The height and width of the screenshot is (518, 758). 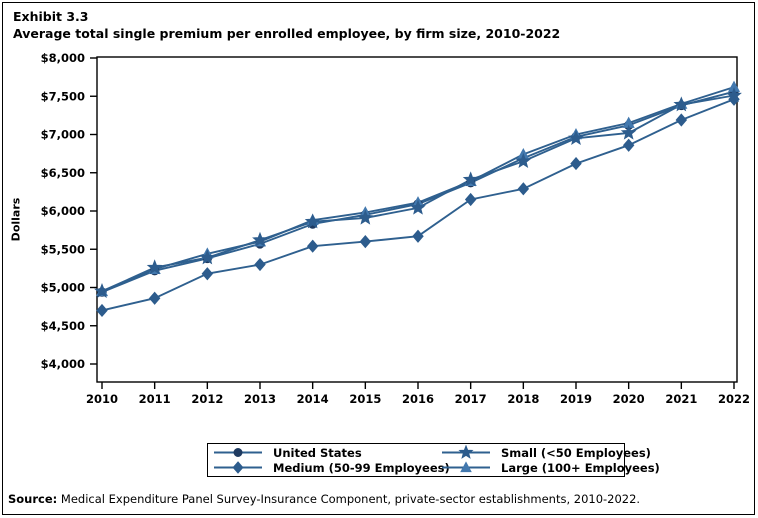 I want to click on svg-text: $4,000, so click(x=63, y=364).